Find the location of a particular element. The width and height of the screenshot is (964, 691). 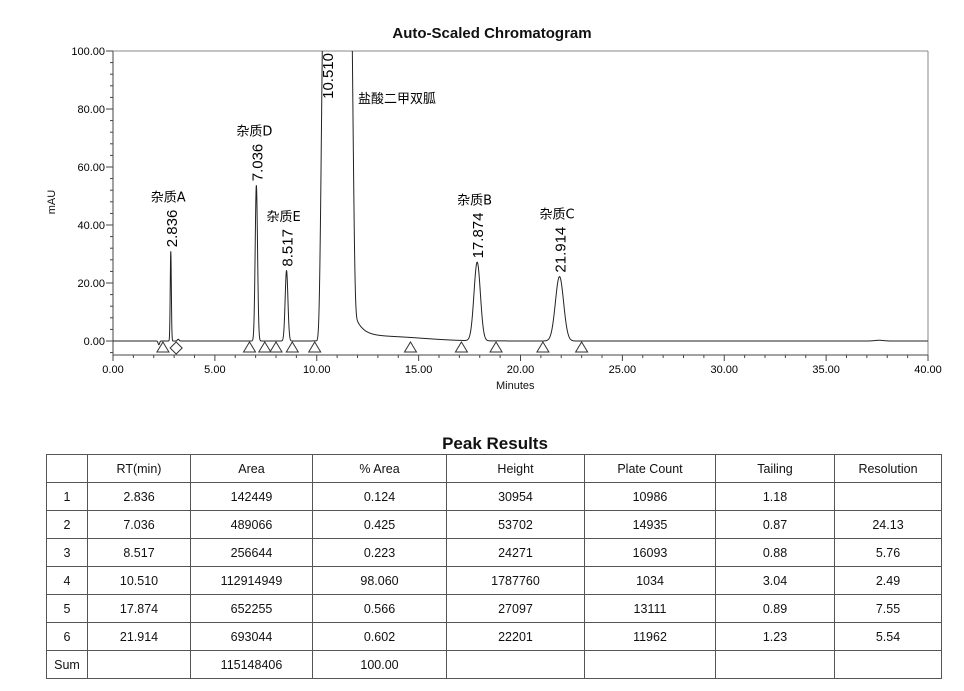

chart-title: Auto-Scaled Chromatogram is located at coordinates (492, 33).